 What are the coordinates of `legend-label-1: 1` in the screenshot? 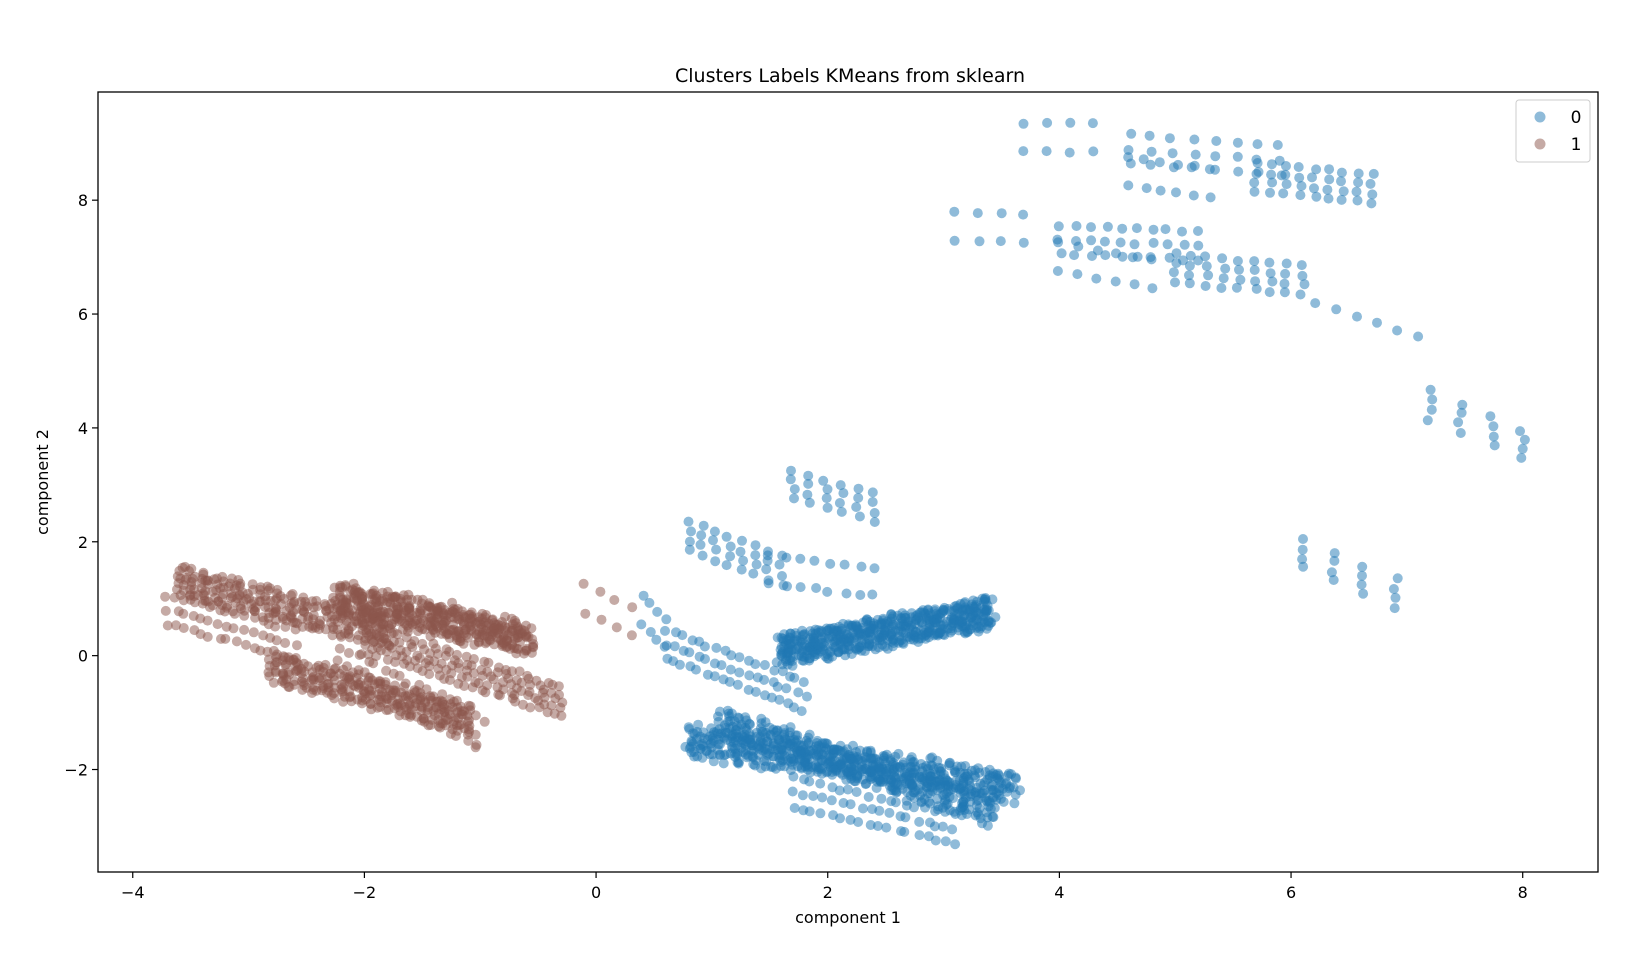 It's located at (1576, 145).